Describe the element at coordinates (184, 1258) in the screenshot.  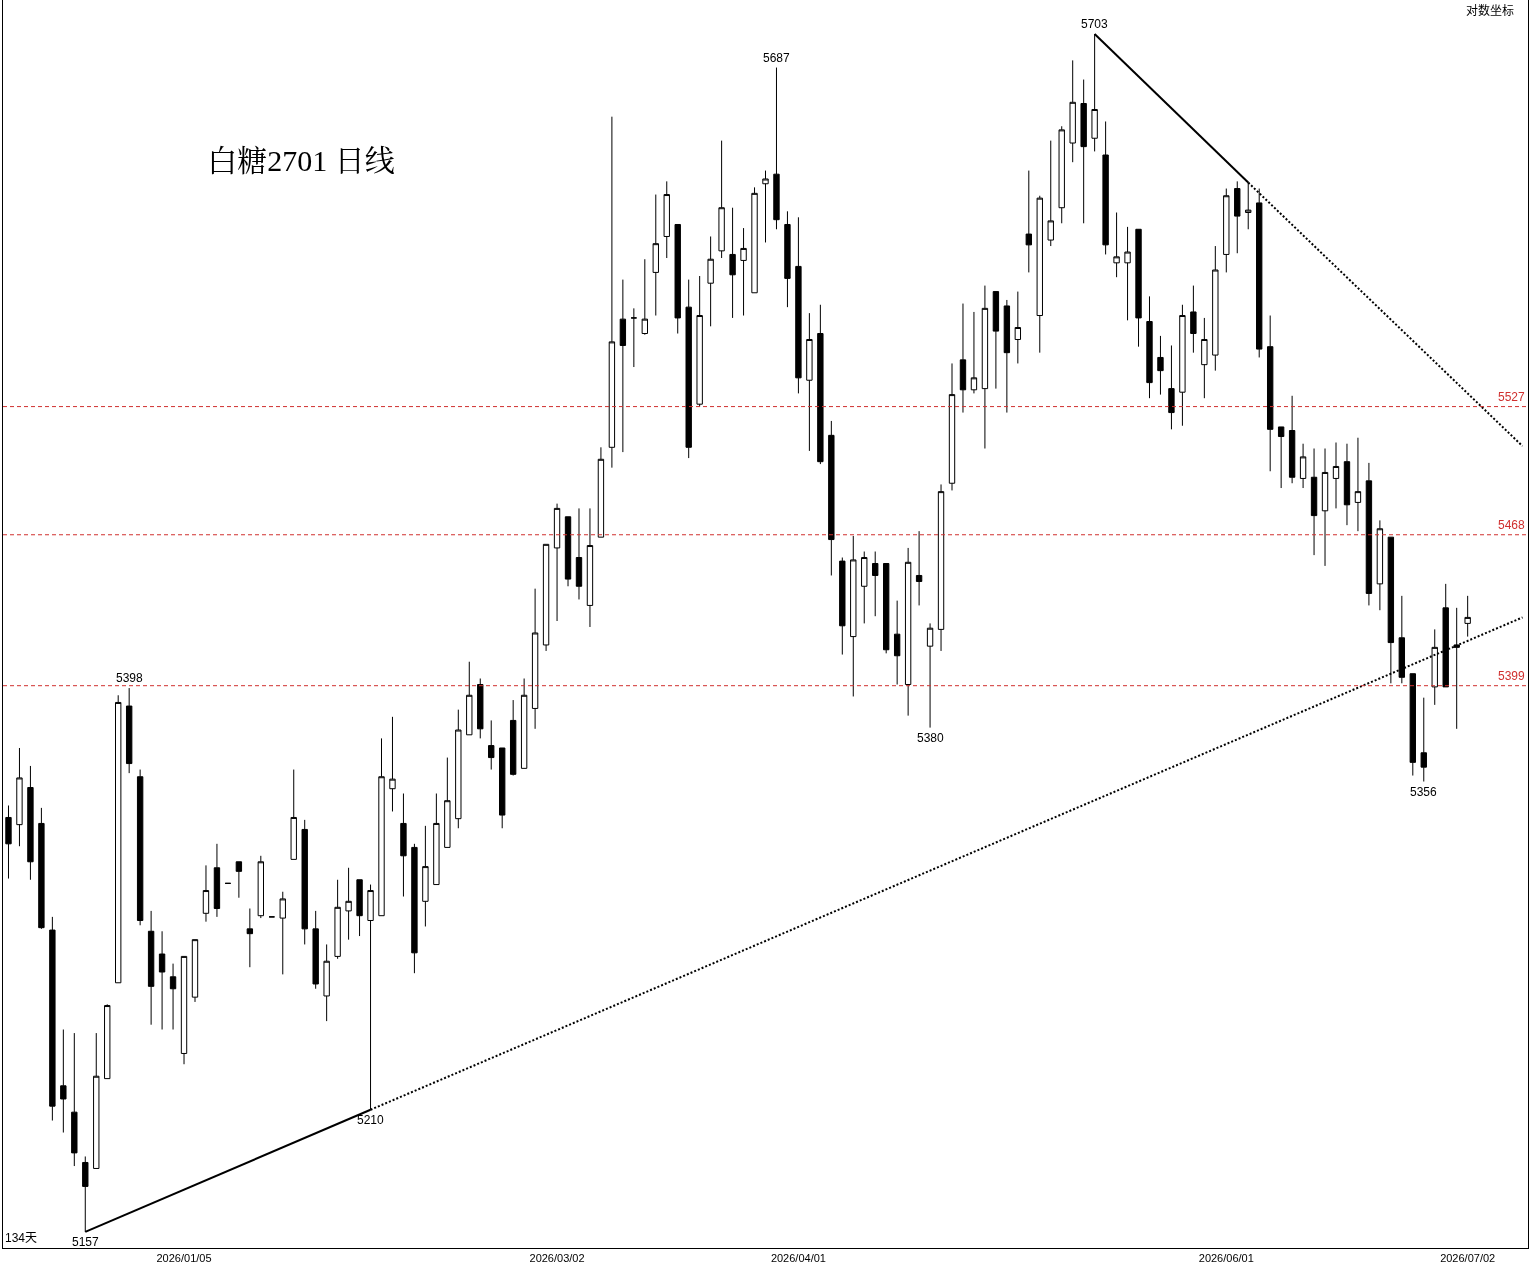
I see `x-tick-label: 2026/01/05` at that location.